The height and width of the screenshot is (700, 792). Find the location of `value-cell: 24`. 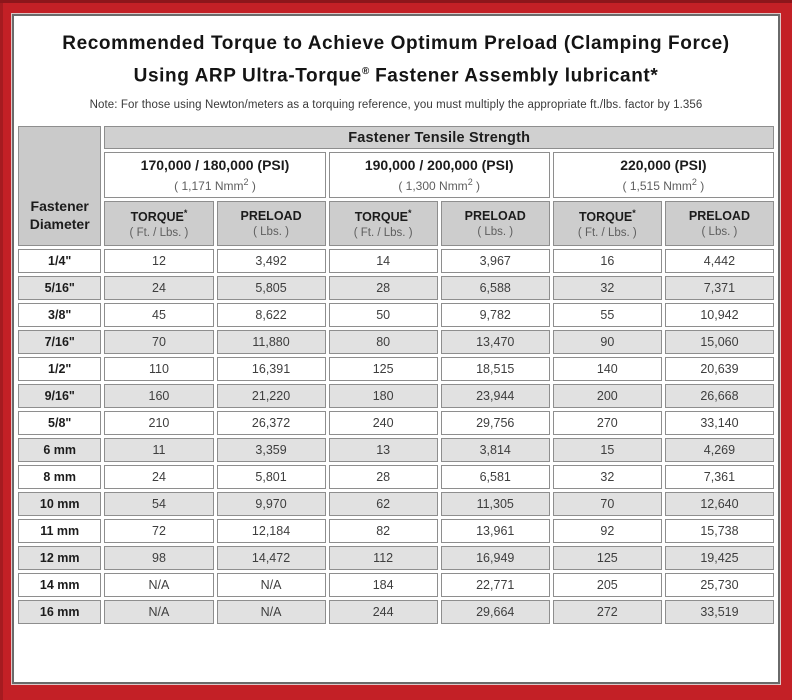

value-cell: 24 is located at coordinates (159, 288).